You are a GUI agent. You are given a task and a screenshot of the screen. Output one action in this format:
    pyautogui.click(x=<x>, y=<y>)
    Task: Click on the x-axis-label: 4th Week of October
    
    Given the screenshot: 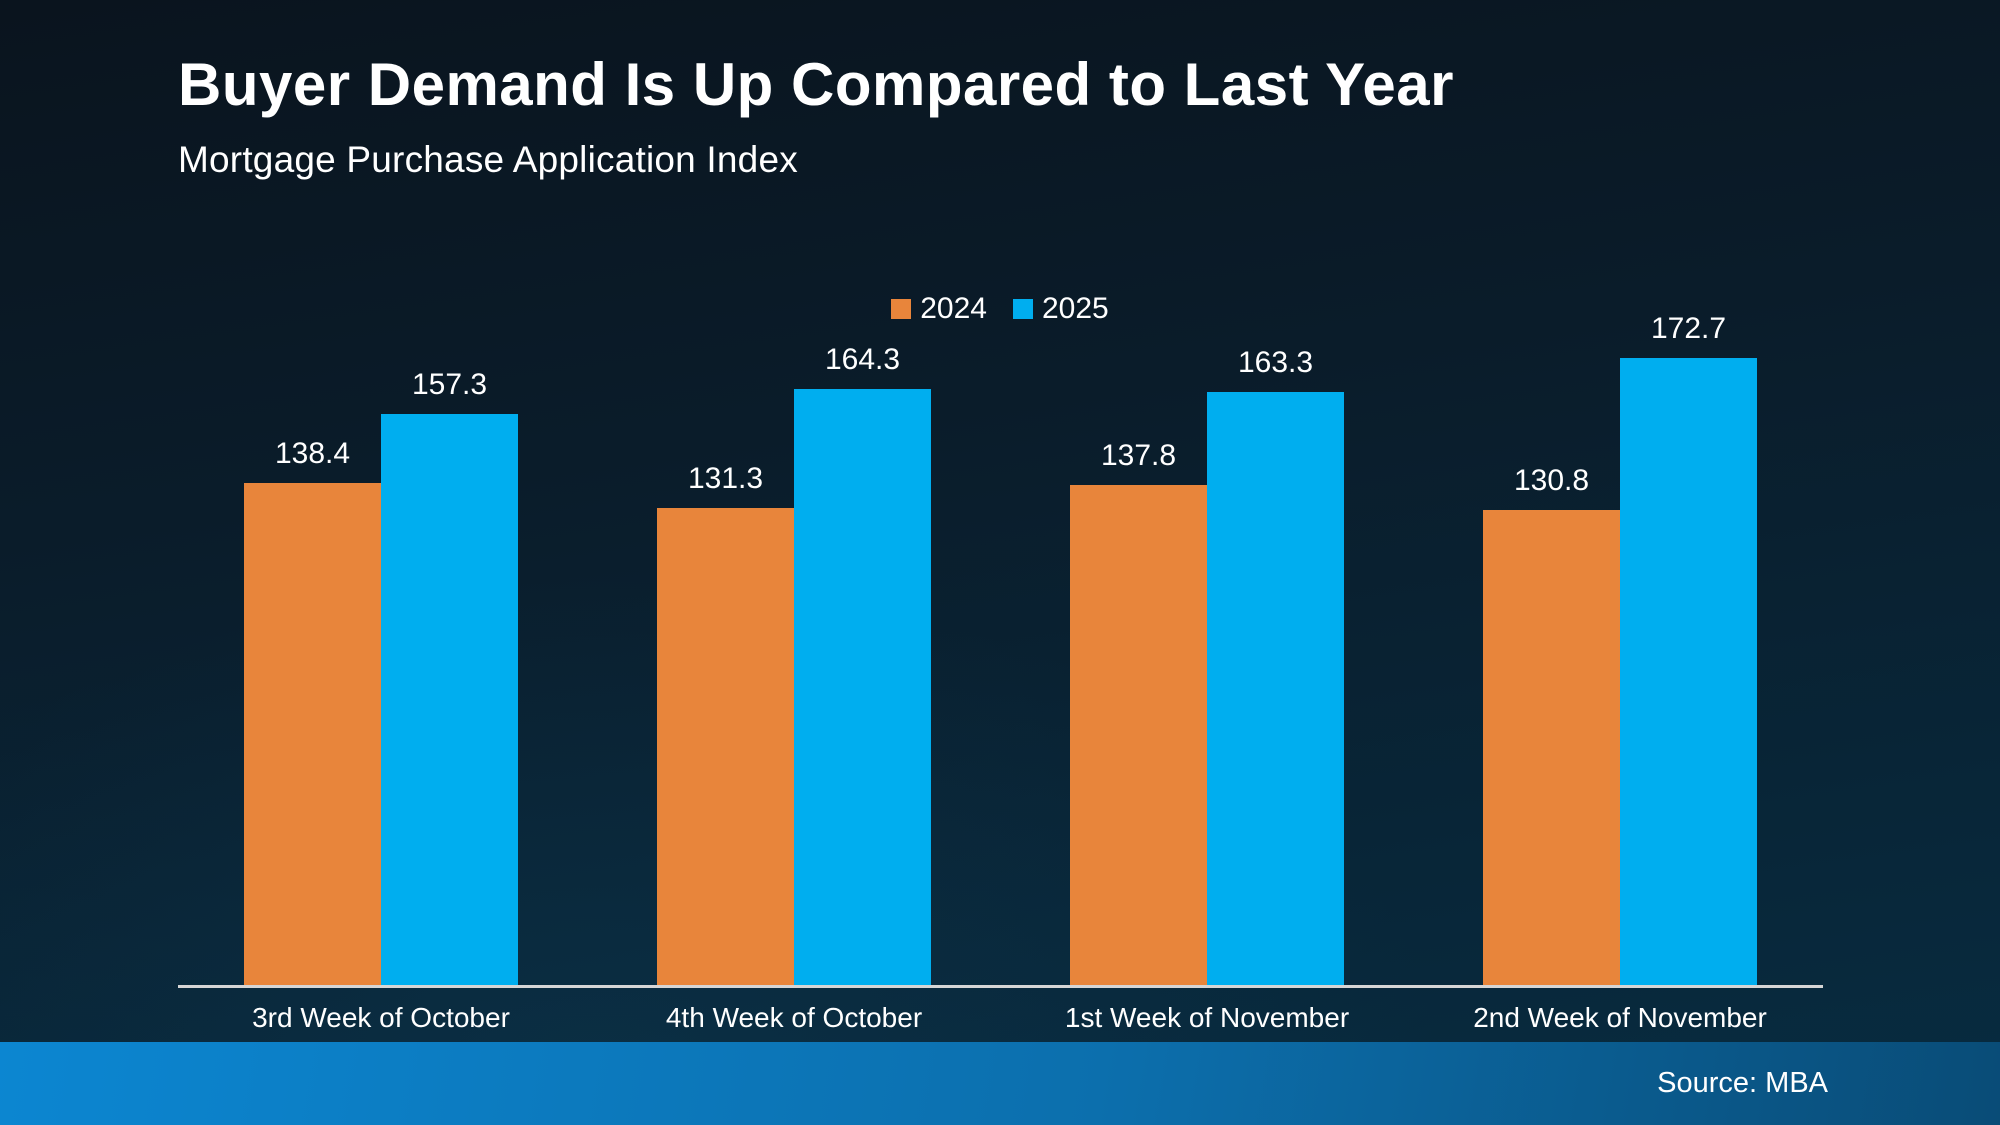 What is the action you would take?
    pyautogui.click(x=794, y=1017)
    